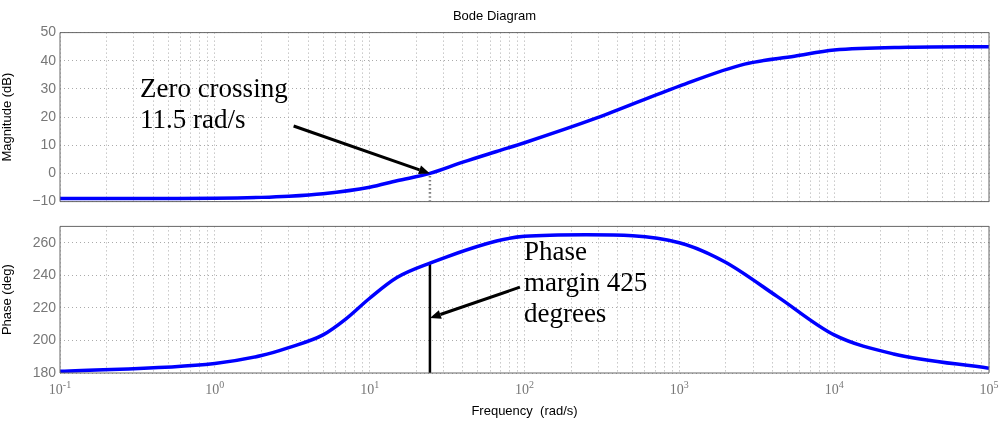  Describe the element at coordinates (834, 388) in the screenshot. I see `x-tick-label: 10$^{4}$` at that location.